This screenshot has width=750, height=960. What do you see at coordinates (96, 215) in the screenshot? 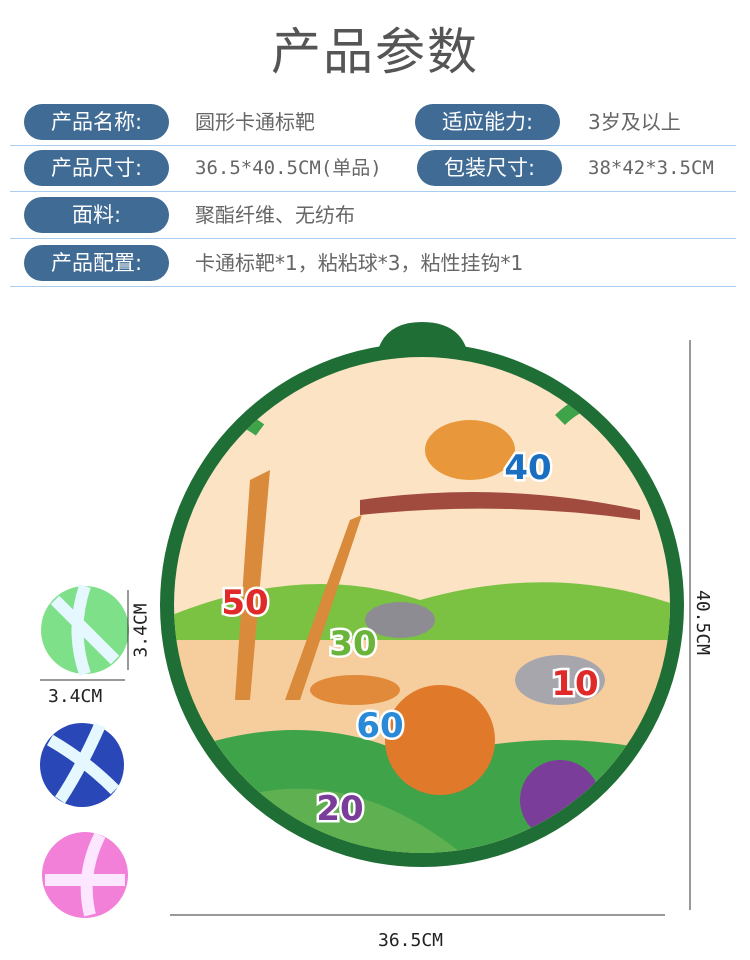
I see `spec-label: 面料:` at bounding box center [96, 215].